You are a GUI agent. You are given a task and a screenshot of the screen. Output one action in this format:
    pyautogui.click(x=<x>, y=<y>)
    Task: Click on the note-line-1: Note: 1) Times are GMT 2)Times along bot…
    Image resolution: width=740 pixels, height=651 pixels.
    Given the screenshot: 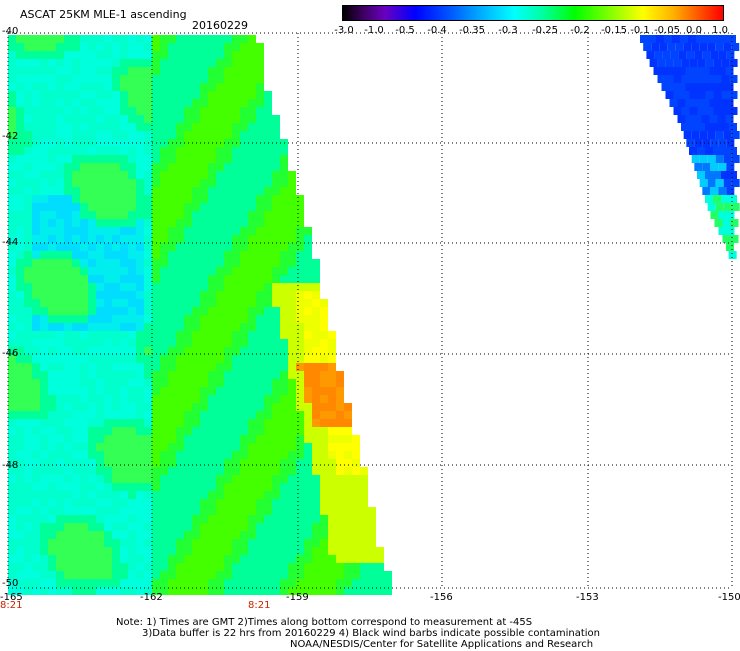 What is the action you would take?
    pyautogui.click(x=324, y=622)
    